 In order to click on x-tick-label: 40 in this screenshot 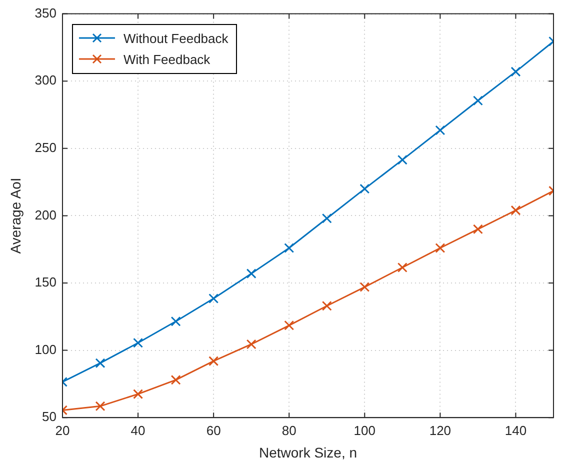, I will do `click(138, 430)`.